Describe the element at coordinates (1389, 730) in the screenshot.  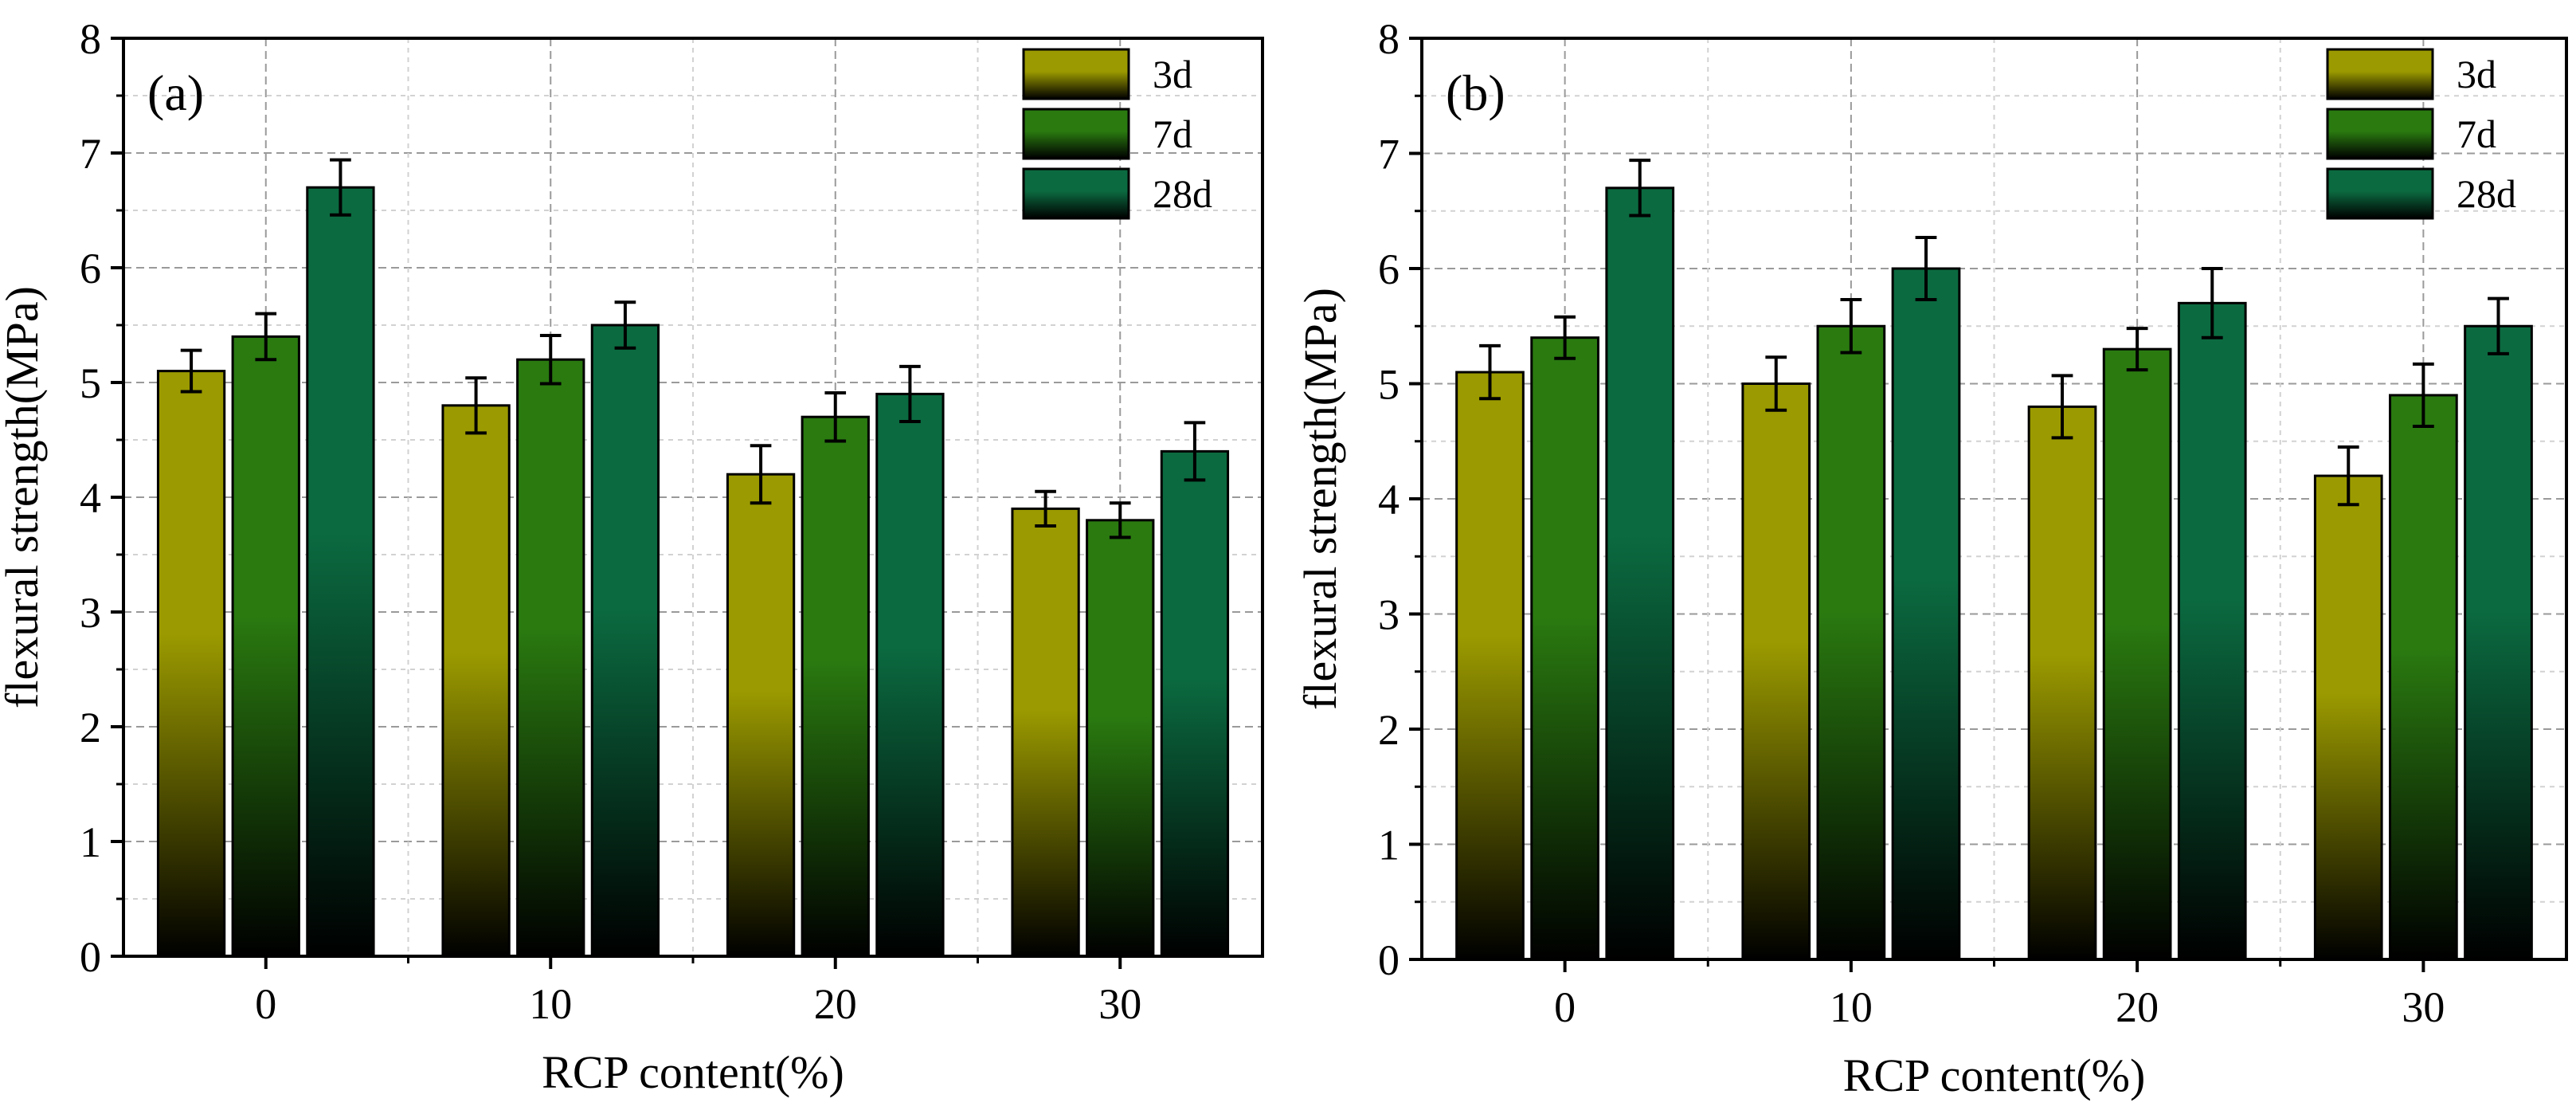
I see `y-tick-label: 2` at that location.